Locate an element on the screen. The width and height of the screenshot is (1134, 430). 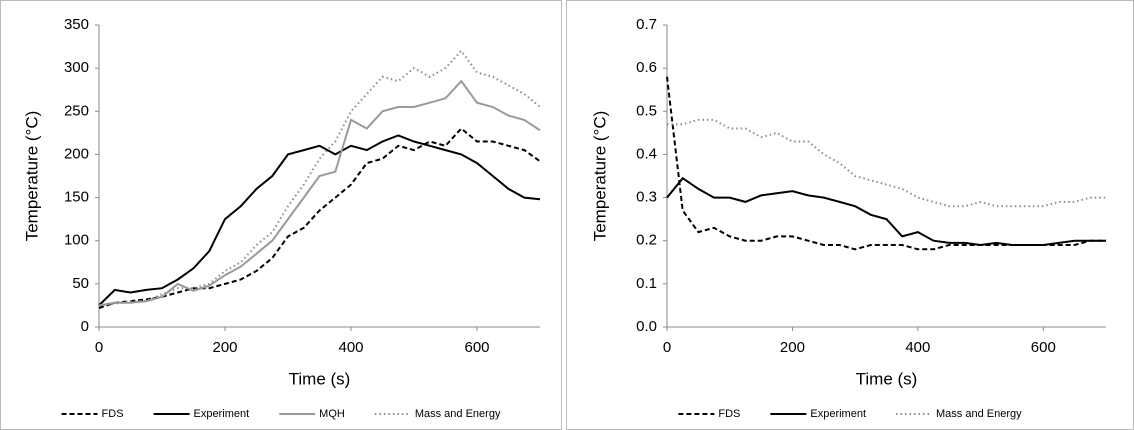
y-tick-label: 0.5 is located at coordinates (646, 110).